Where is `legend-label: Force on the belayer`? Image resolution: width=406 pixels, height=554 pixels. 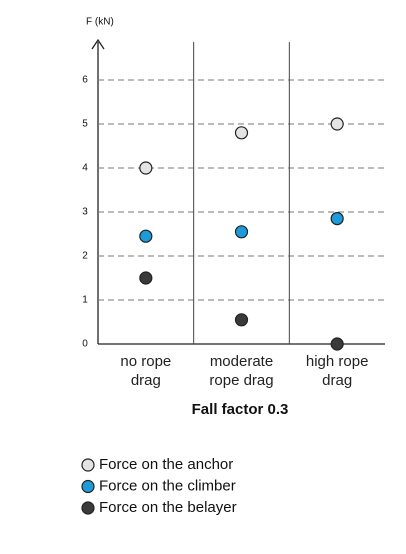
legend-label: Force on the belayer is located at coordinates (168, 507).